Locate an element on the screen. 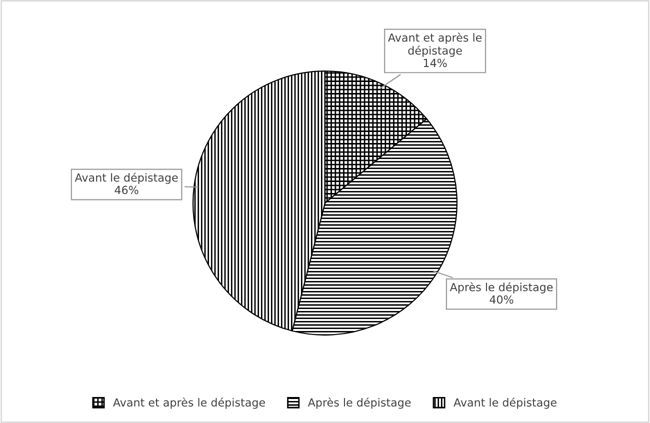 The width and height of the screenshot is (650, 423). legend-label: Avant le dépistage is located at coordinates (505, 403).